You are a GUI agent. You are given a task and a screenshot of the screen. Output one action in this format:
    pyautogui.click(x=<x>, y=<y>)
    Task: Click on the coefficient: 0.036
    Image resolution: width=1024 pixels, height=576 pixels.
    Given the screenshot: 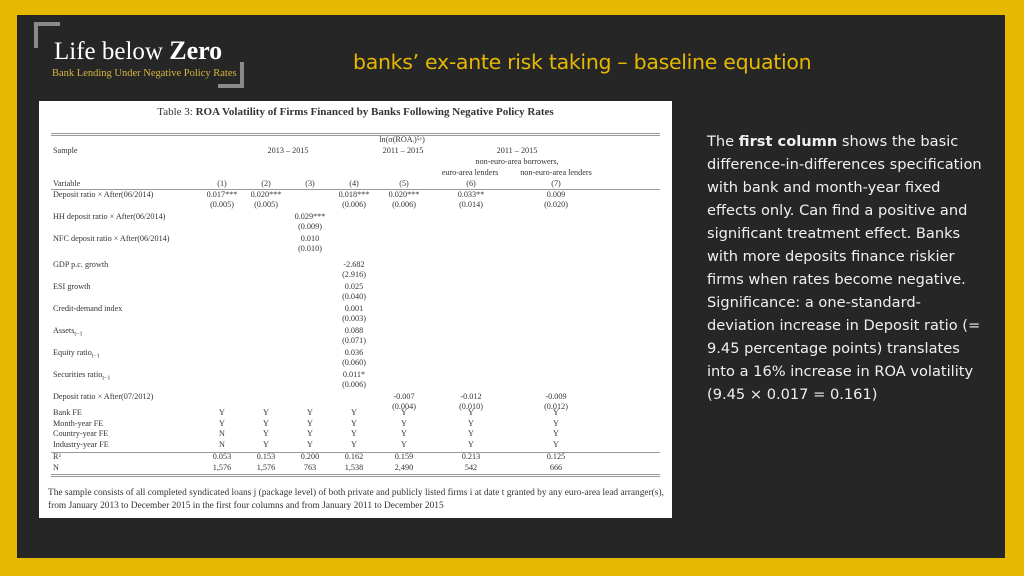 What is the action you would take?
    pyautogui.click(x=354, y=352)
    